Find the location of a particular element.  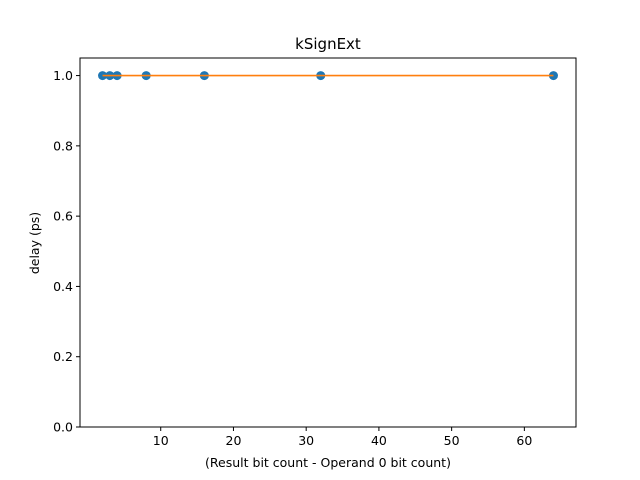

y-tick-label: 0.8 is located at coordinates (63, 145).